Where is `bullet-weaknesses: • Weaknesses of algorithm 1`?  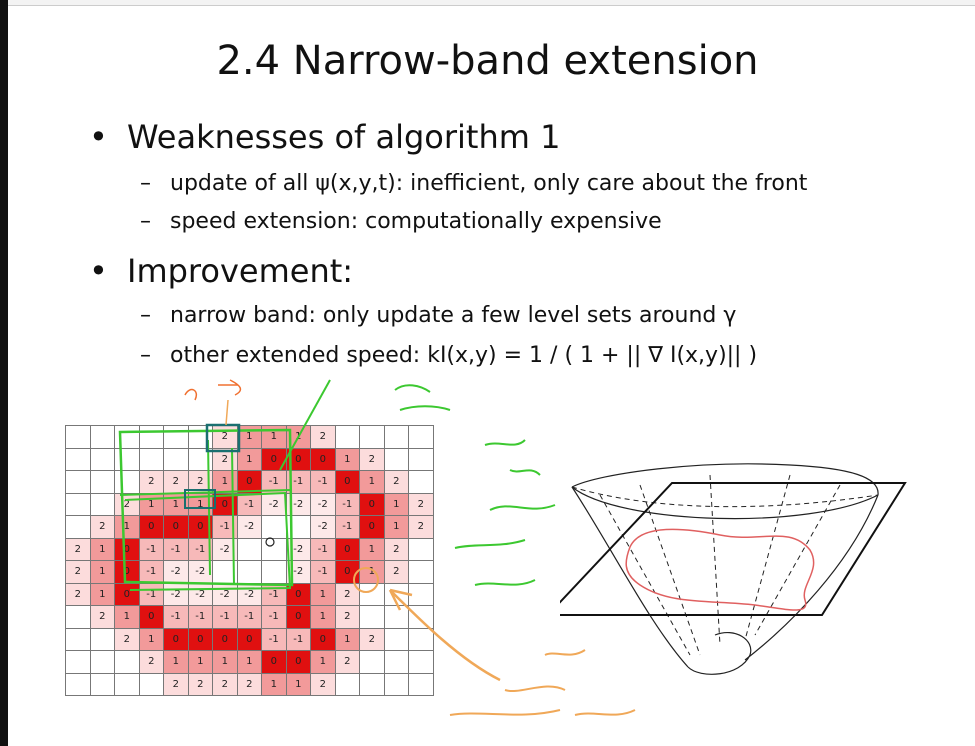 bullet-weaknesses: • Weaknesses of algorithm 1 is located at coordinates (325, 137).